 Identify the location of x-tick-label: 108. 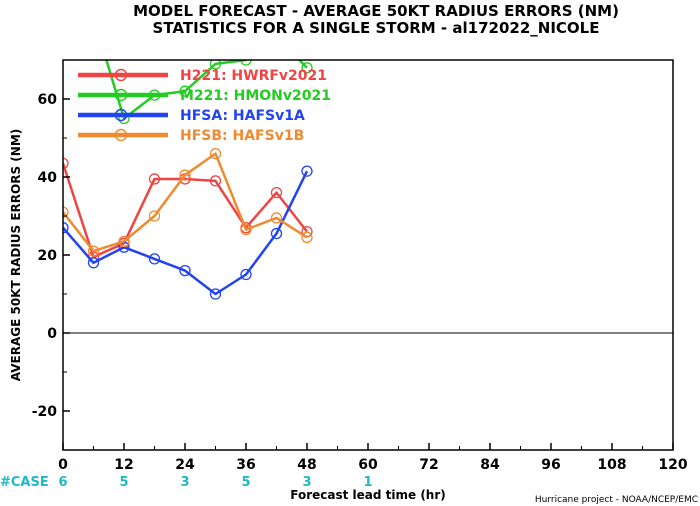
(611, 465).